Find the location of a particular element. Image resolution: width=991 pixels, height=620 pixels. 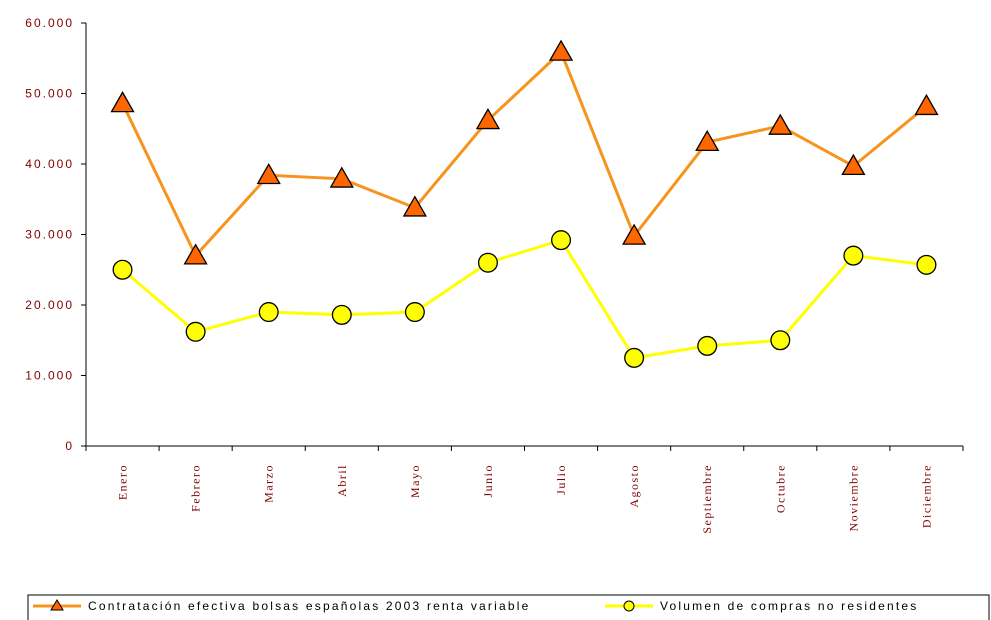

y-tick-label: 10.000 is located at coordinates (49, 376).